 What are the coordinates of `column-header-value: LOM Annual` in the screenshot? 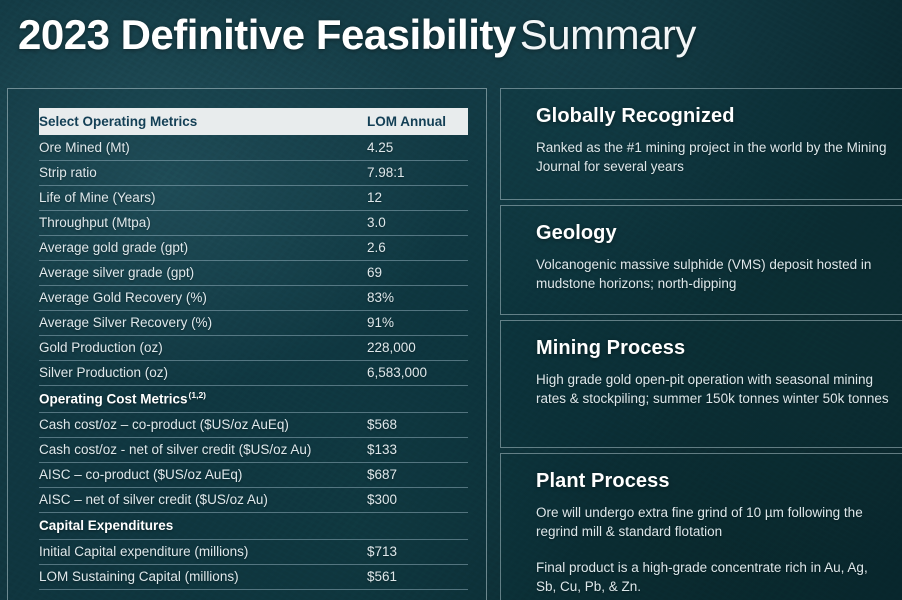 It's located at (417, 121).